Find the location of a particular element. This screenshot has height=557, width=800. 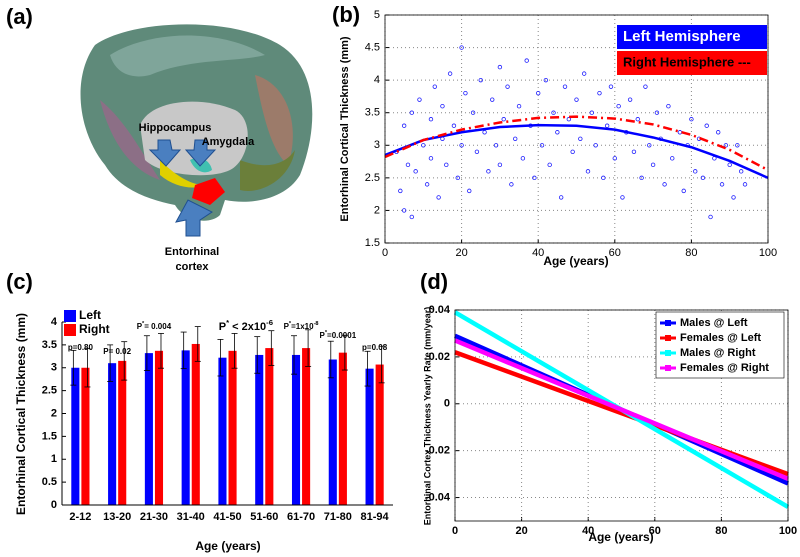

annotation-part: p=0.80 is located at coordinates (81, 347).